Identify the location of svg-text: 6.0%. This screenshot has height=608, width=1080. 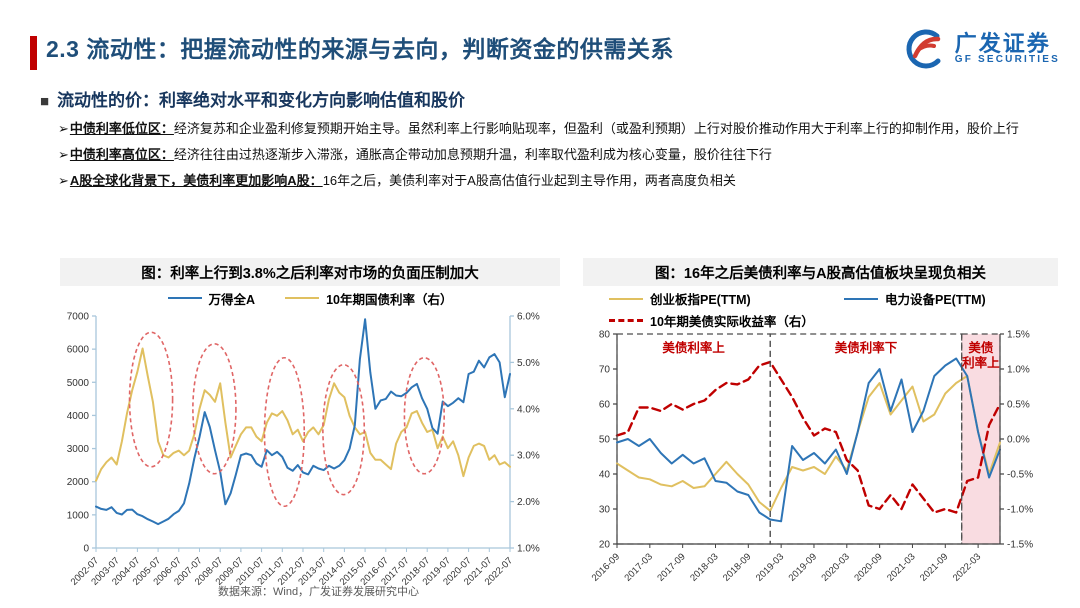
(528, 317).